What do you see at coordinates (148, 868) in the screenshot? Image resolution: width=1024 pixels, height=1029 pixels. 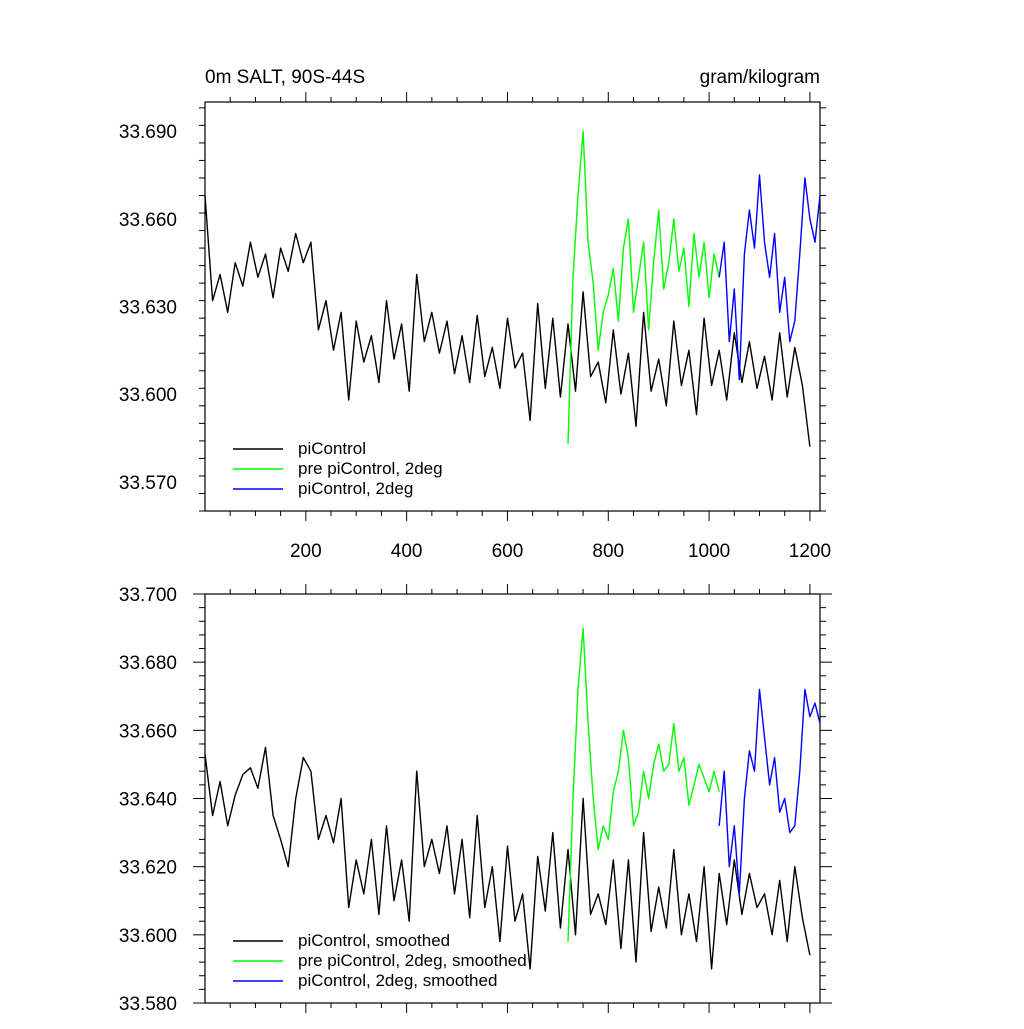 I see `y-tick-label: 33.620` at bounding box center [148, 868].